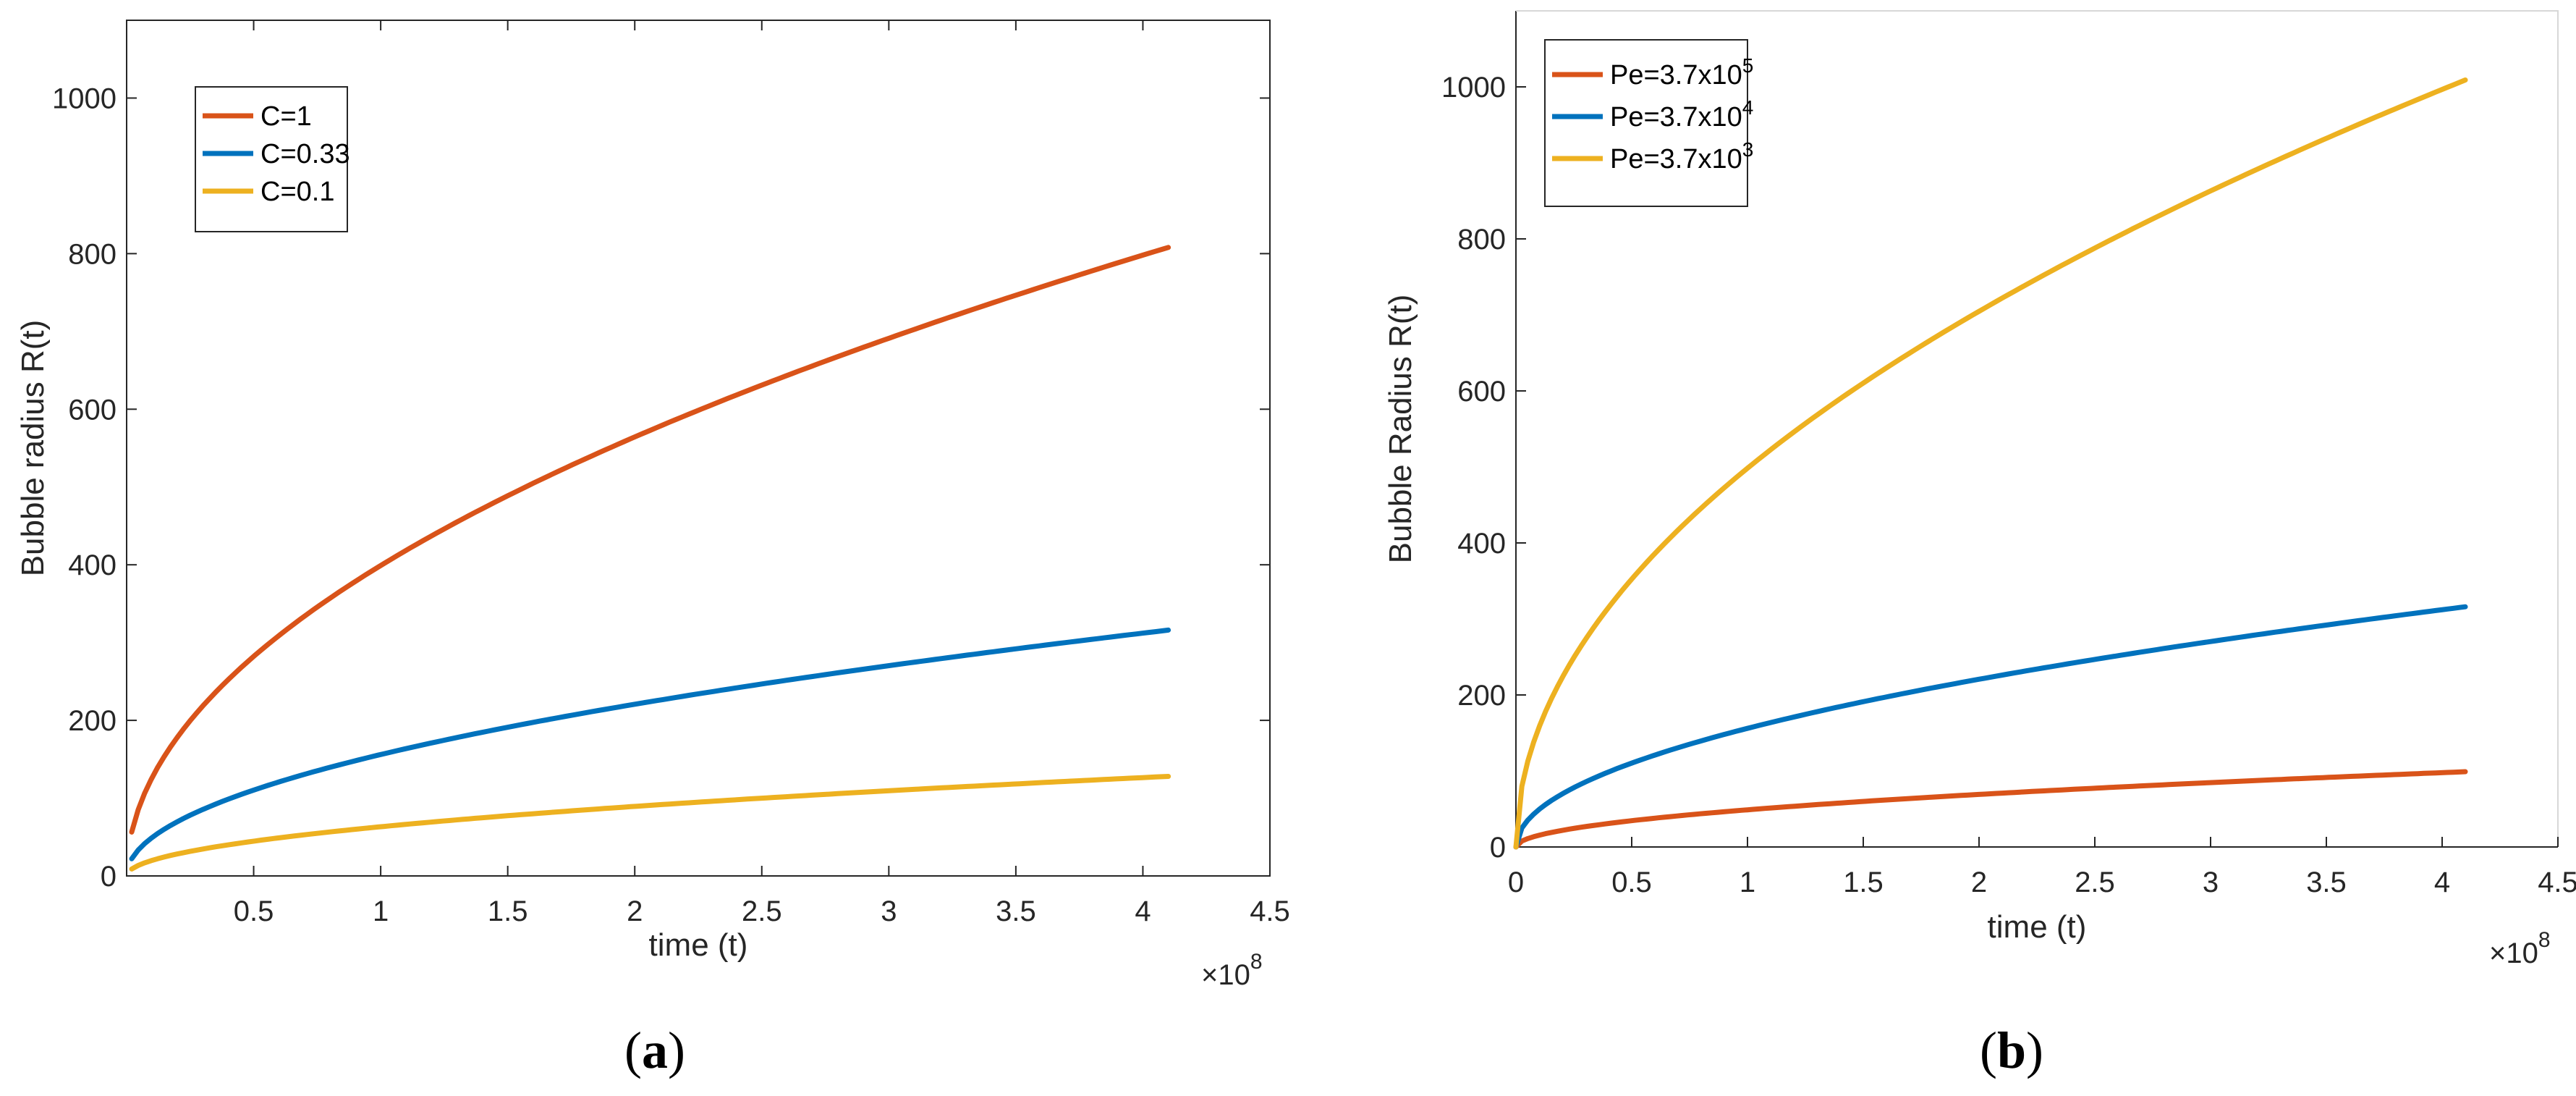  What do you see at coordinates (1400, 430) in the screenshot?
I see `y-axis-label: Bubble Radius R(t)` at bounding box center [1400, 430].